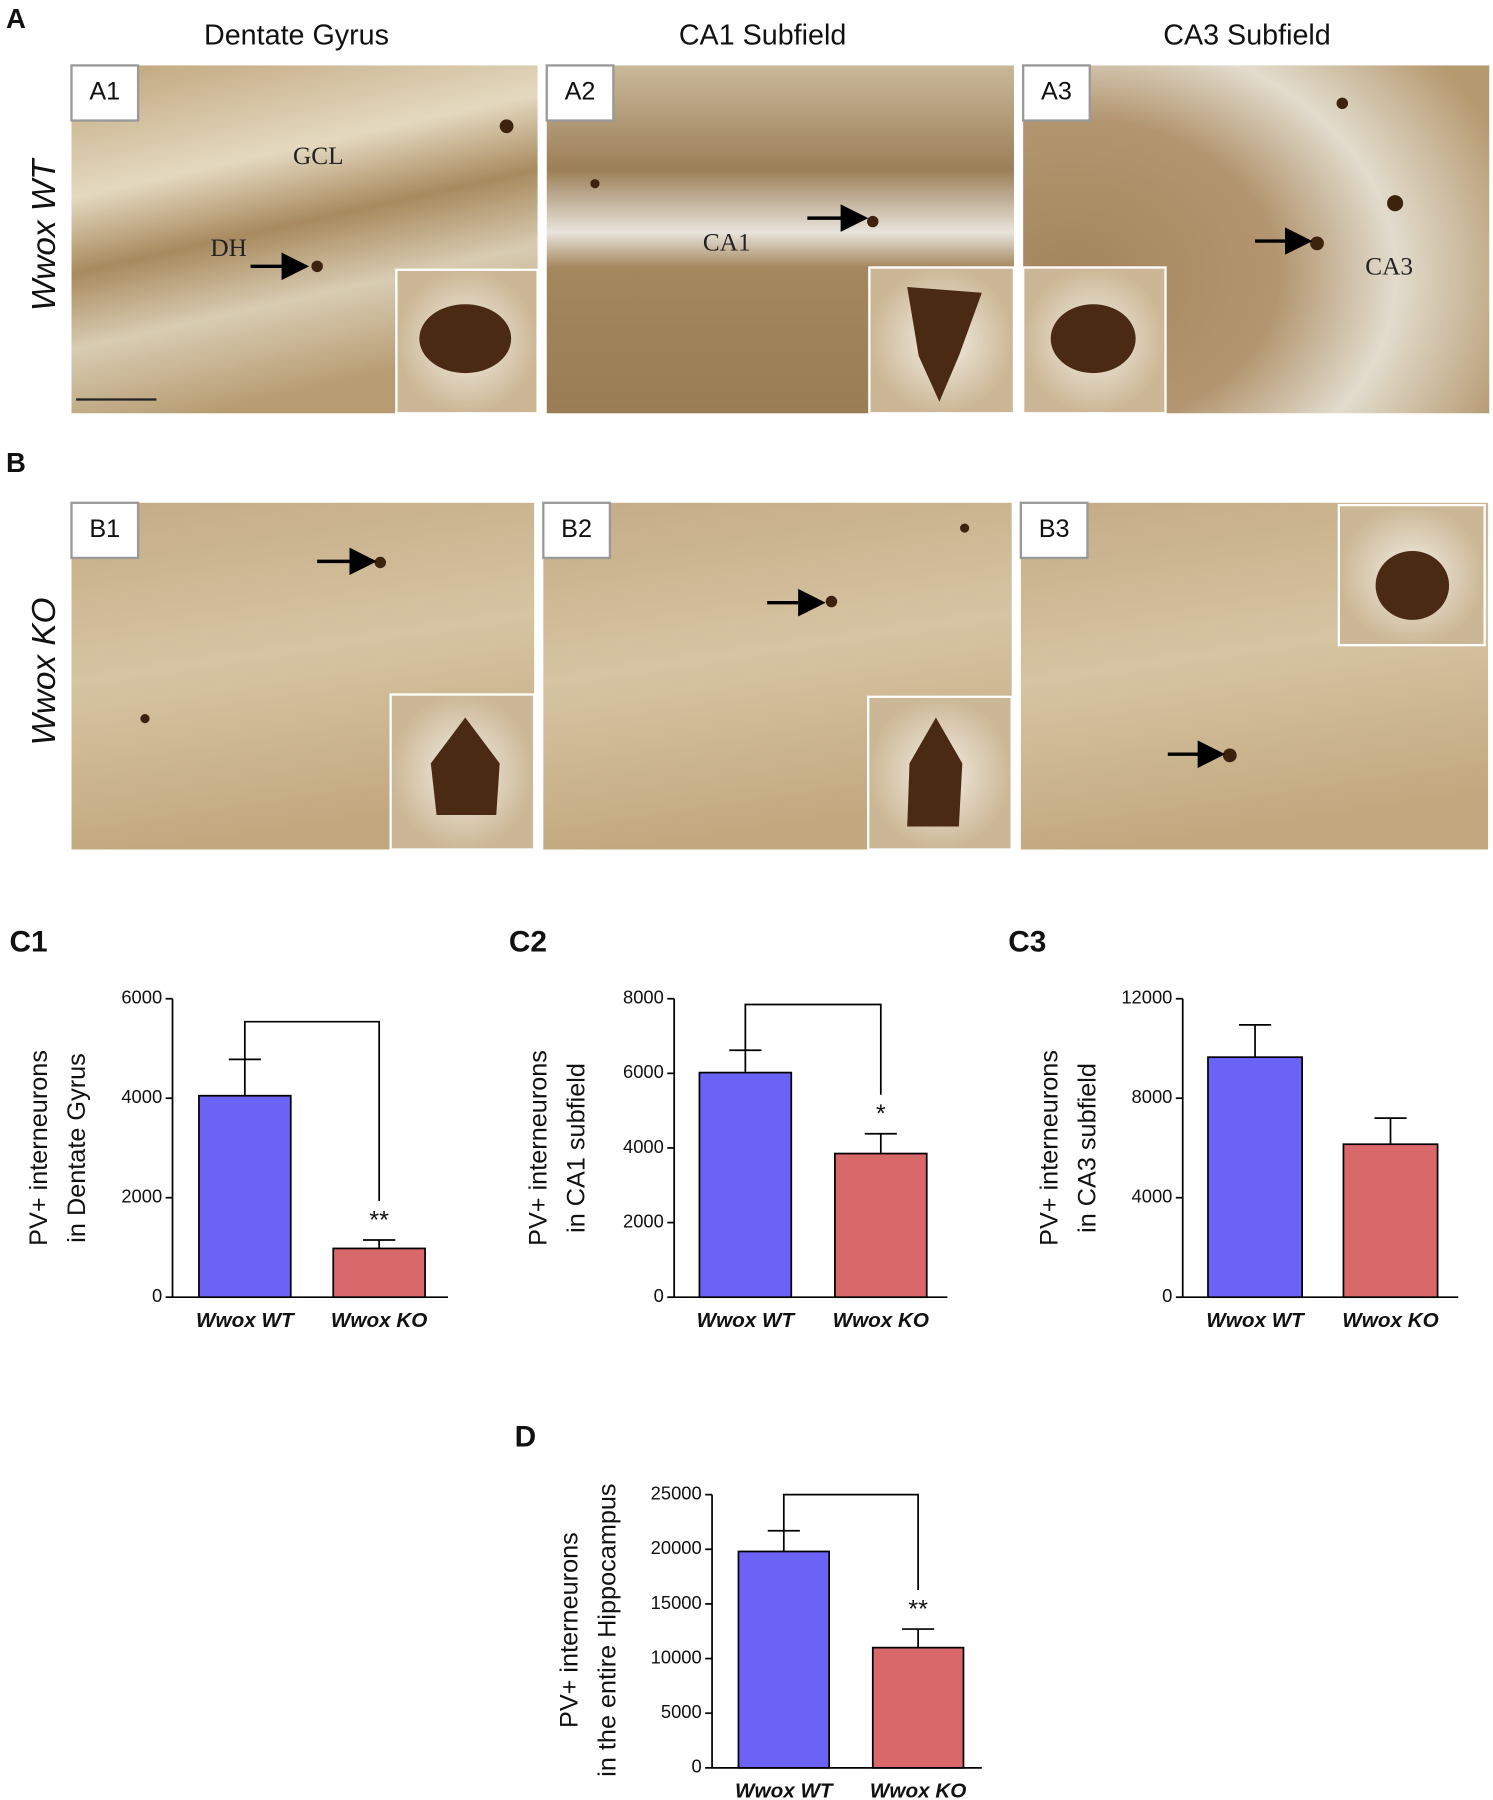 Image resolution: width=1493 pixels, height=1800 pixels. Describe the element at coordinates (1146, 997) in the screenshot. I see `y-tick-label: 12000` at that location.